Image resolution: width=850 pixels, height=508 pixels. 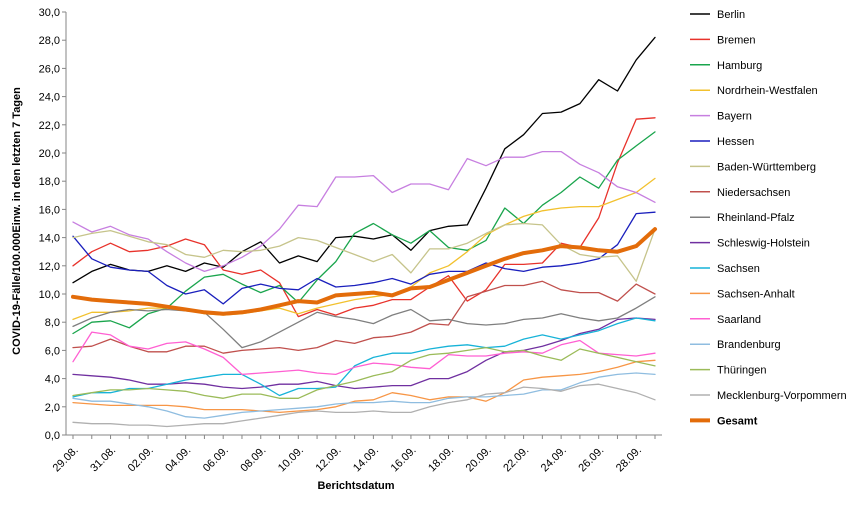 What do you see at coordinates (516, 459) in the screenshot?
I see `x-tick-label: 22.09.` at bounding box center [516, 459].